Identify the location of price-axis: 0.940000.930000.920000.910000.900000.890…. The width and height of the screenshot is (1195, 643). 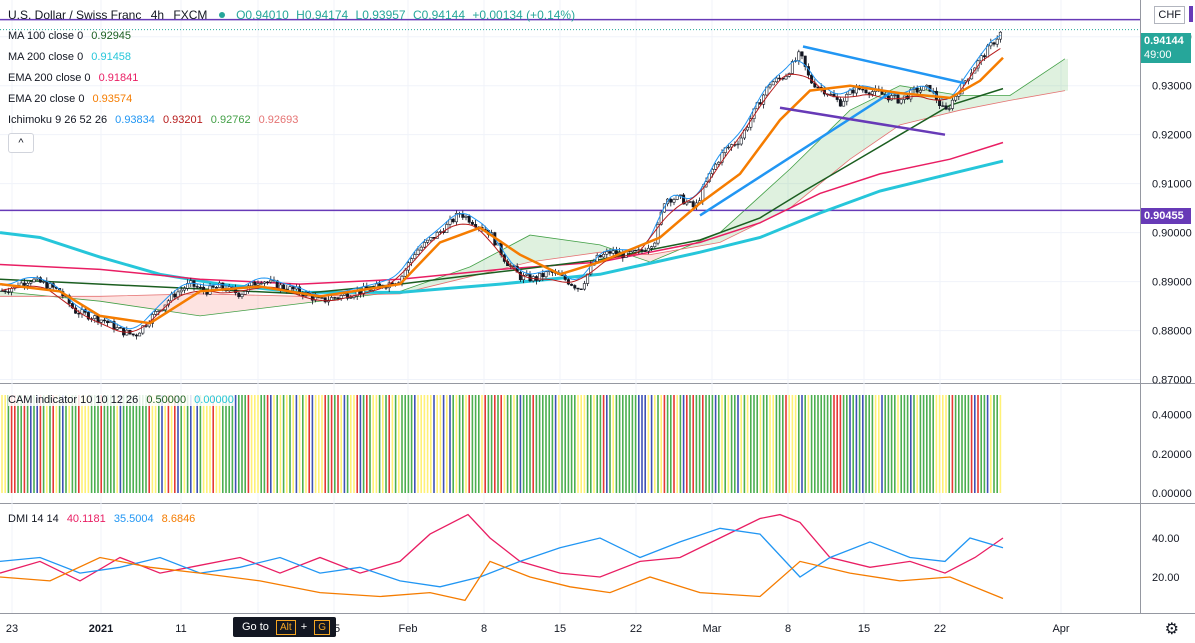
(1172, 308).